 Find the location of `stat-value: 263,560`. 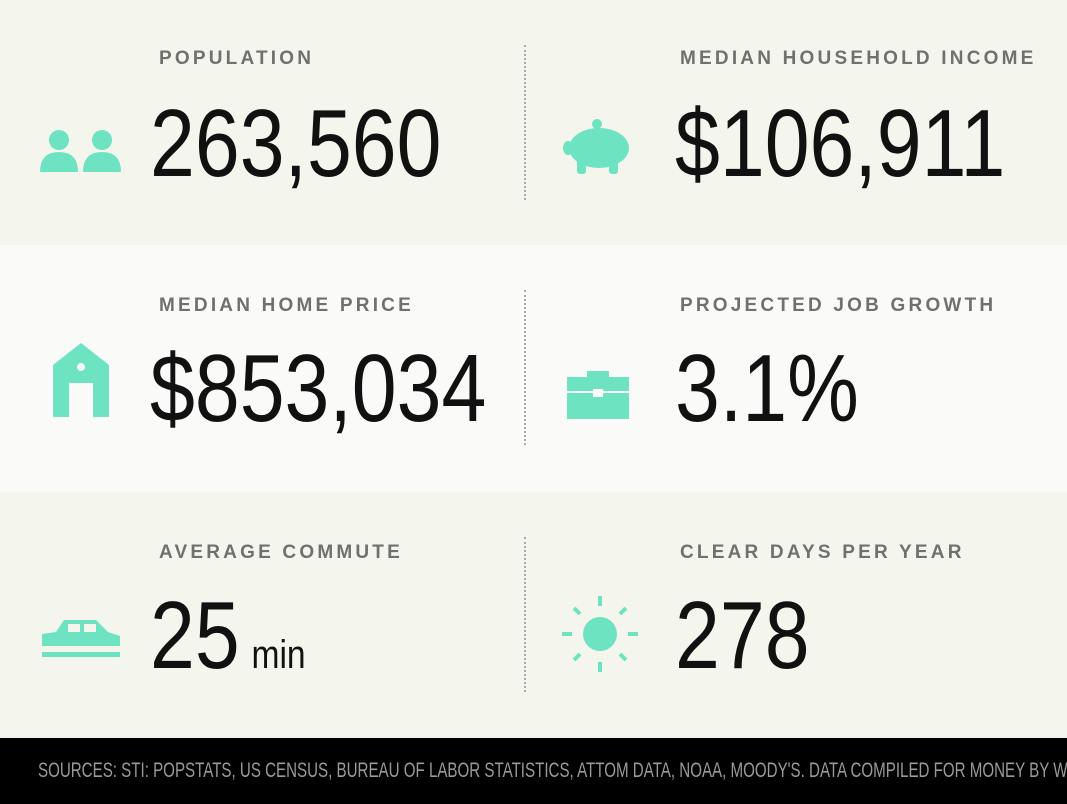

stat-value: 263,560 is located at coordinates (296, 143).